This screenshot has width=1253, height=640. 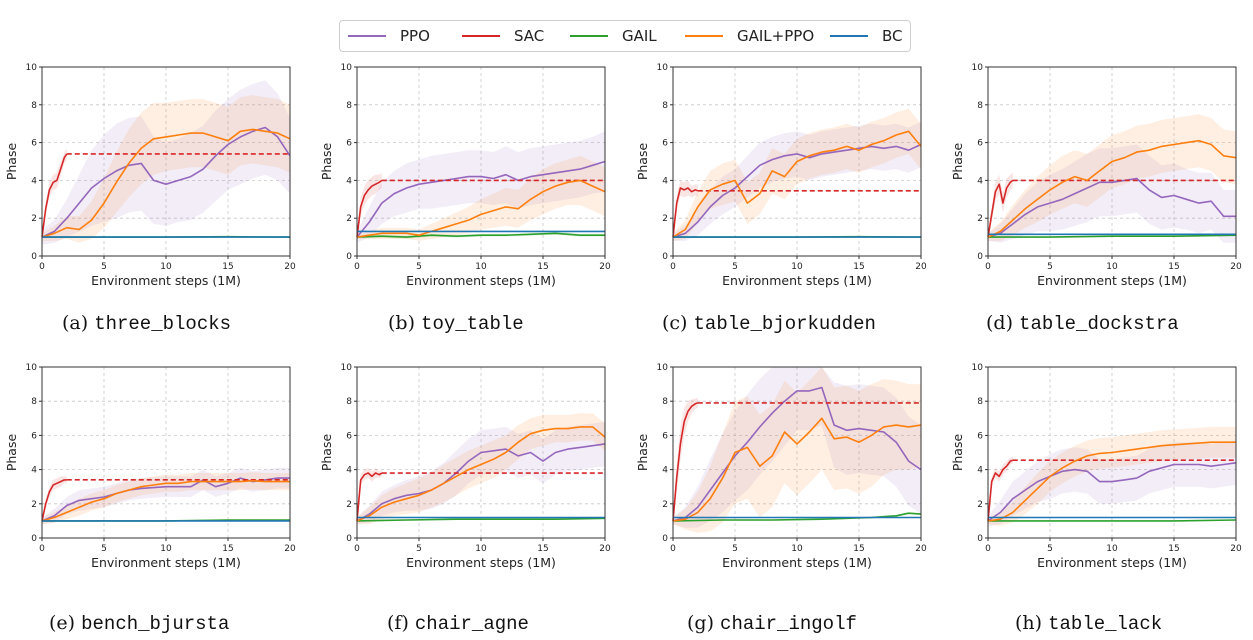 What do you see at coordinates (784, 324) in the screenshot?
I see `caption-c-env: table_bjorkudden` at bounding box center [784, 324].